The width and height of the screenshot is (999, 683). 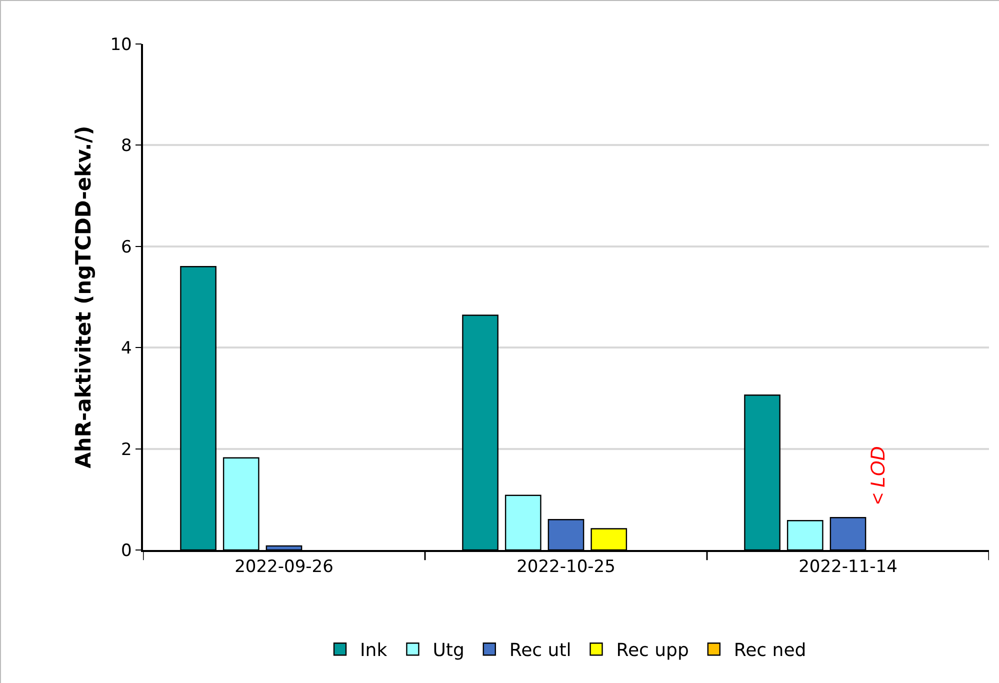 What do you see at coordinates (126, 348) in the screenshot?
I see `y-tick-label: 4` at bounding box center [126, 348].